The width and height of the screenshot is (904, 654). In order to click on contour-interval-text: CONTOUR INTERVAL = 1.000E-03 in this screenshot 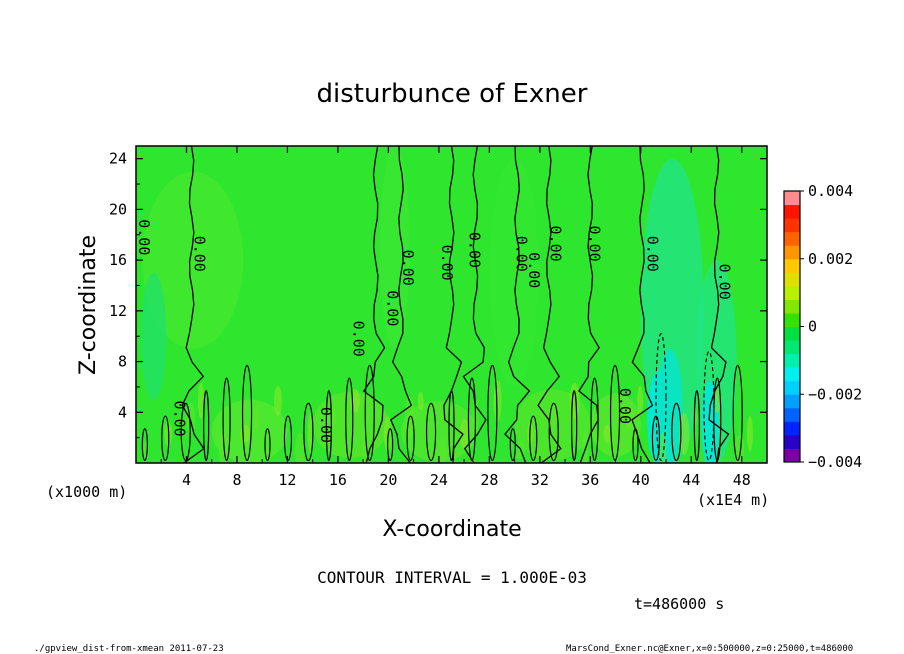, I will do `click(452, 577)`.